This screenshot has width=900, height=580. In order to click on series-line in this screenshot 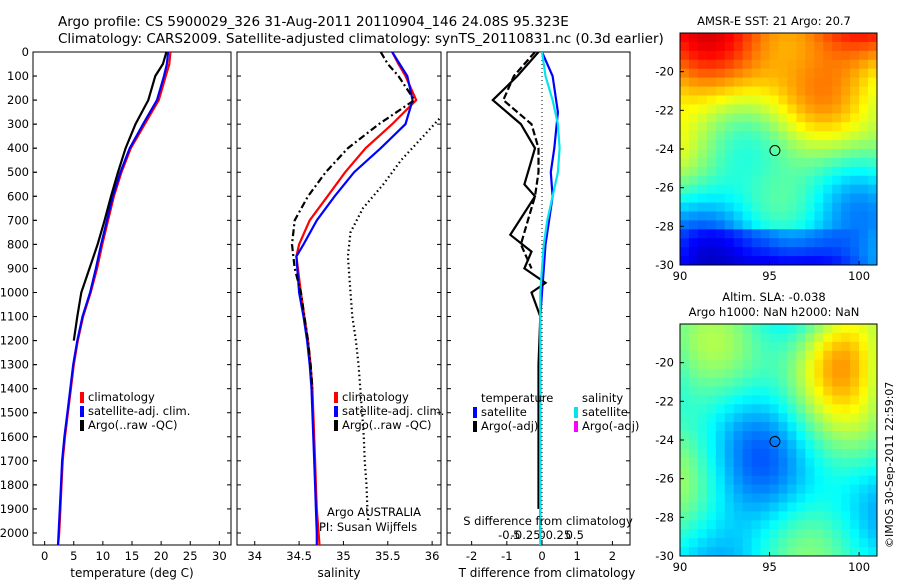, I will do `click(353, 220)`.